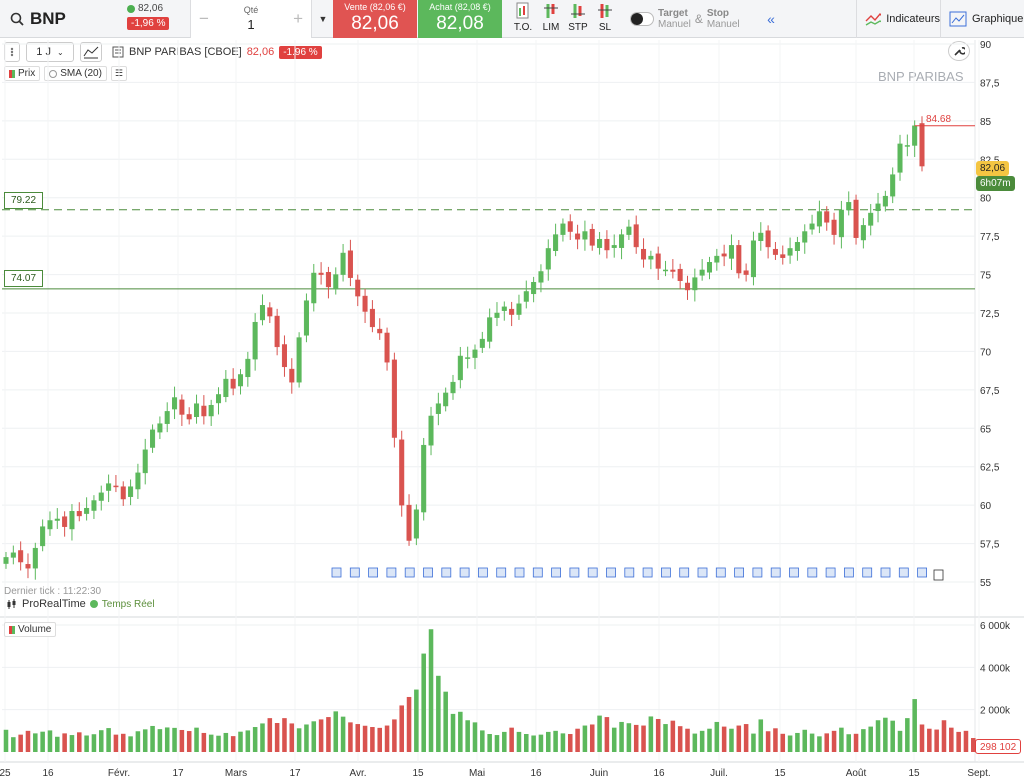  I want to click on settings-wrench-button, so click(959, 51).